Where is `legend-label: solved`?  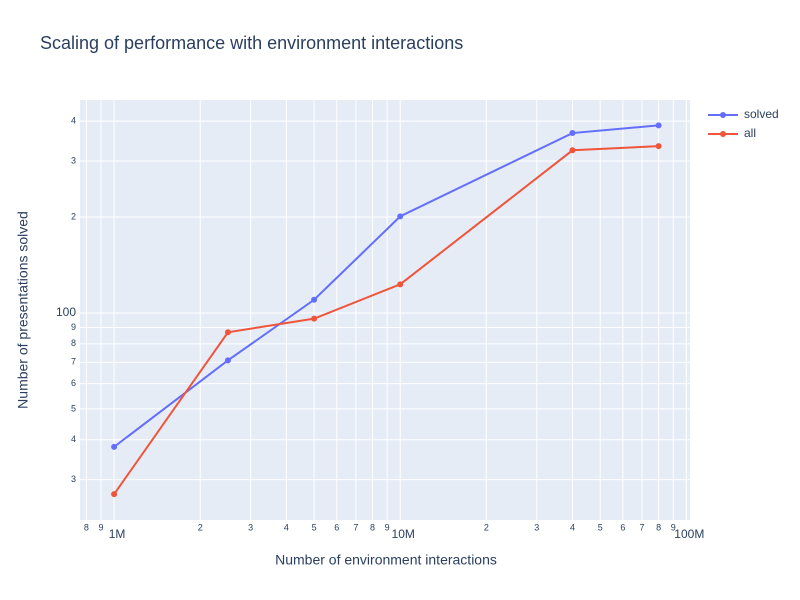
legend-label: solved is located at coordinates (761, 114).